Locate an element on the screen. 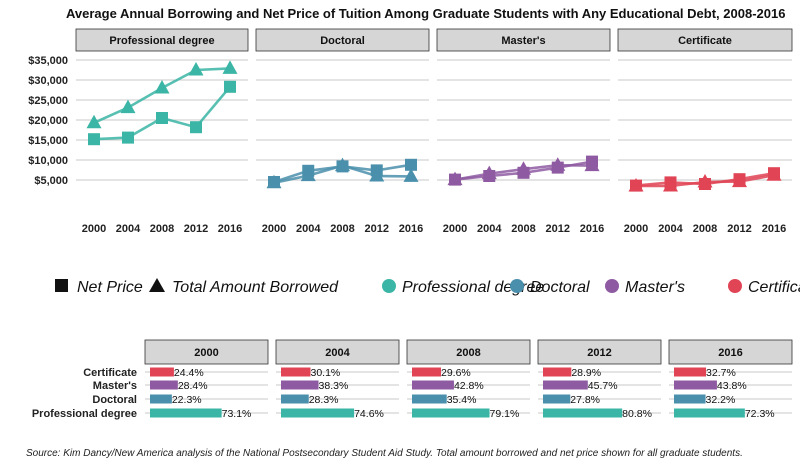 Image resolution: width=800 pixels, height=468 pixels. bar-value-label: 32.7% is located at coordinates (721, 373).